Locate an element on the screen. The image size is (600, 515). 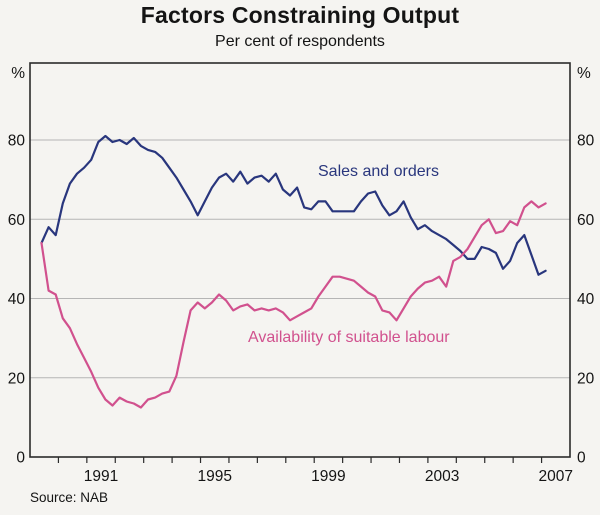
x-axis-label-1995: 1995 is located at coordinates (214, 476).